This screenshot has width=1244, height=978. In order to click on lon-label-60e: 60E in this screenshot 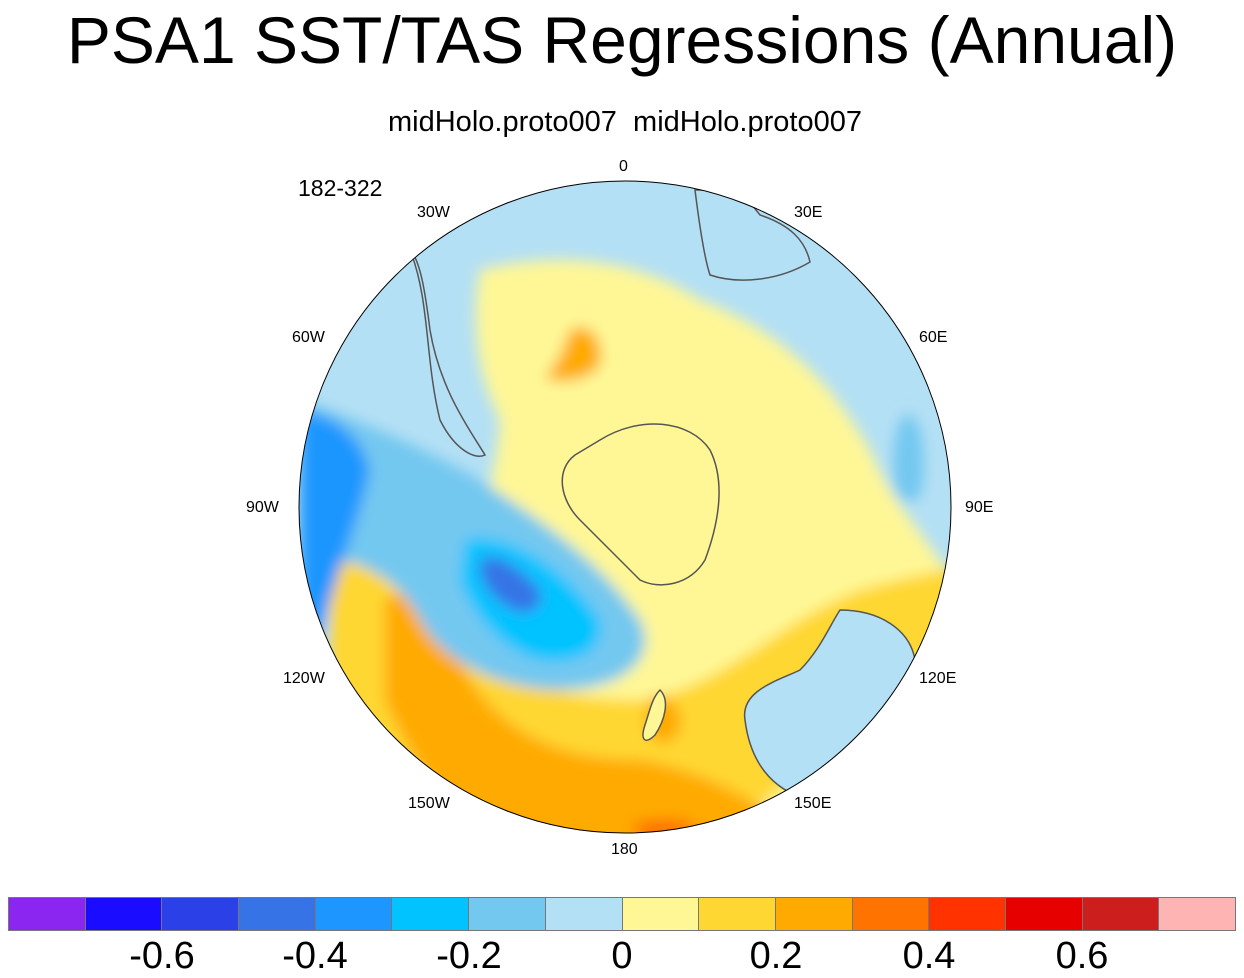, I will do `click(933, 337)`.